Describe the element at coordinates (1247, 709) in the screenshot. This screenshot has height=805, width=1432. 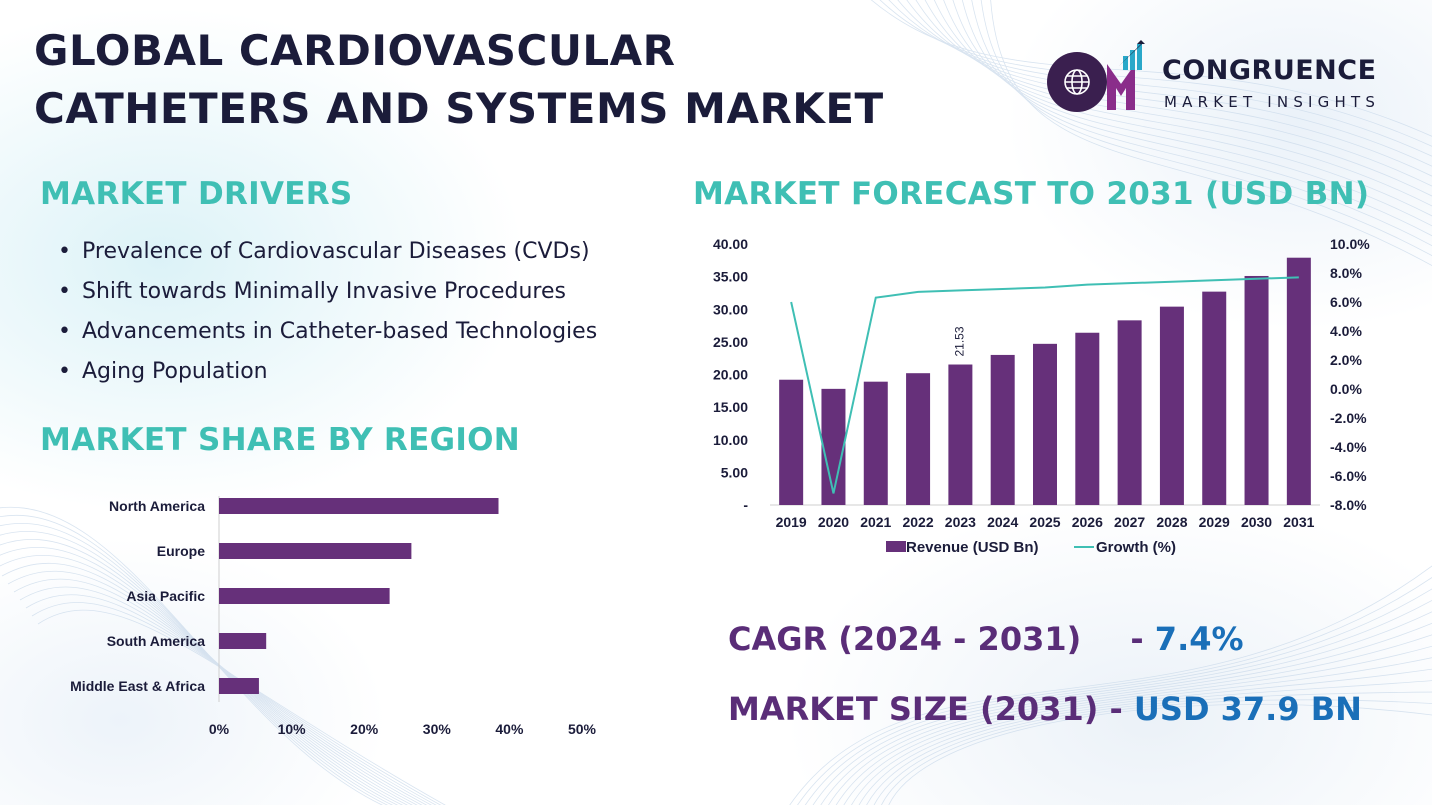
I see `market-size-value: USD 37.9 BN` at that location.